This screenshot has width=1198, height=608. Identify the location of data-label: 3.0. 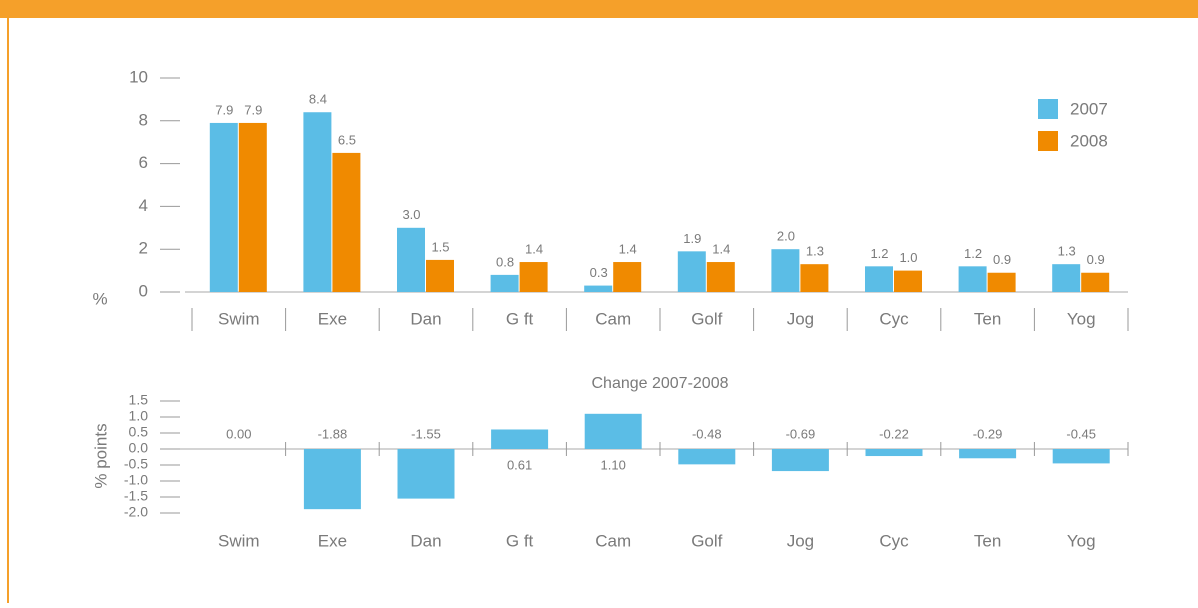
(411, 214).